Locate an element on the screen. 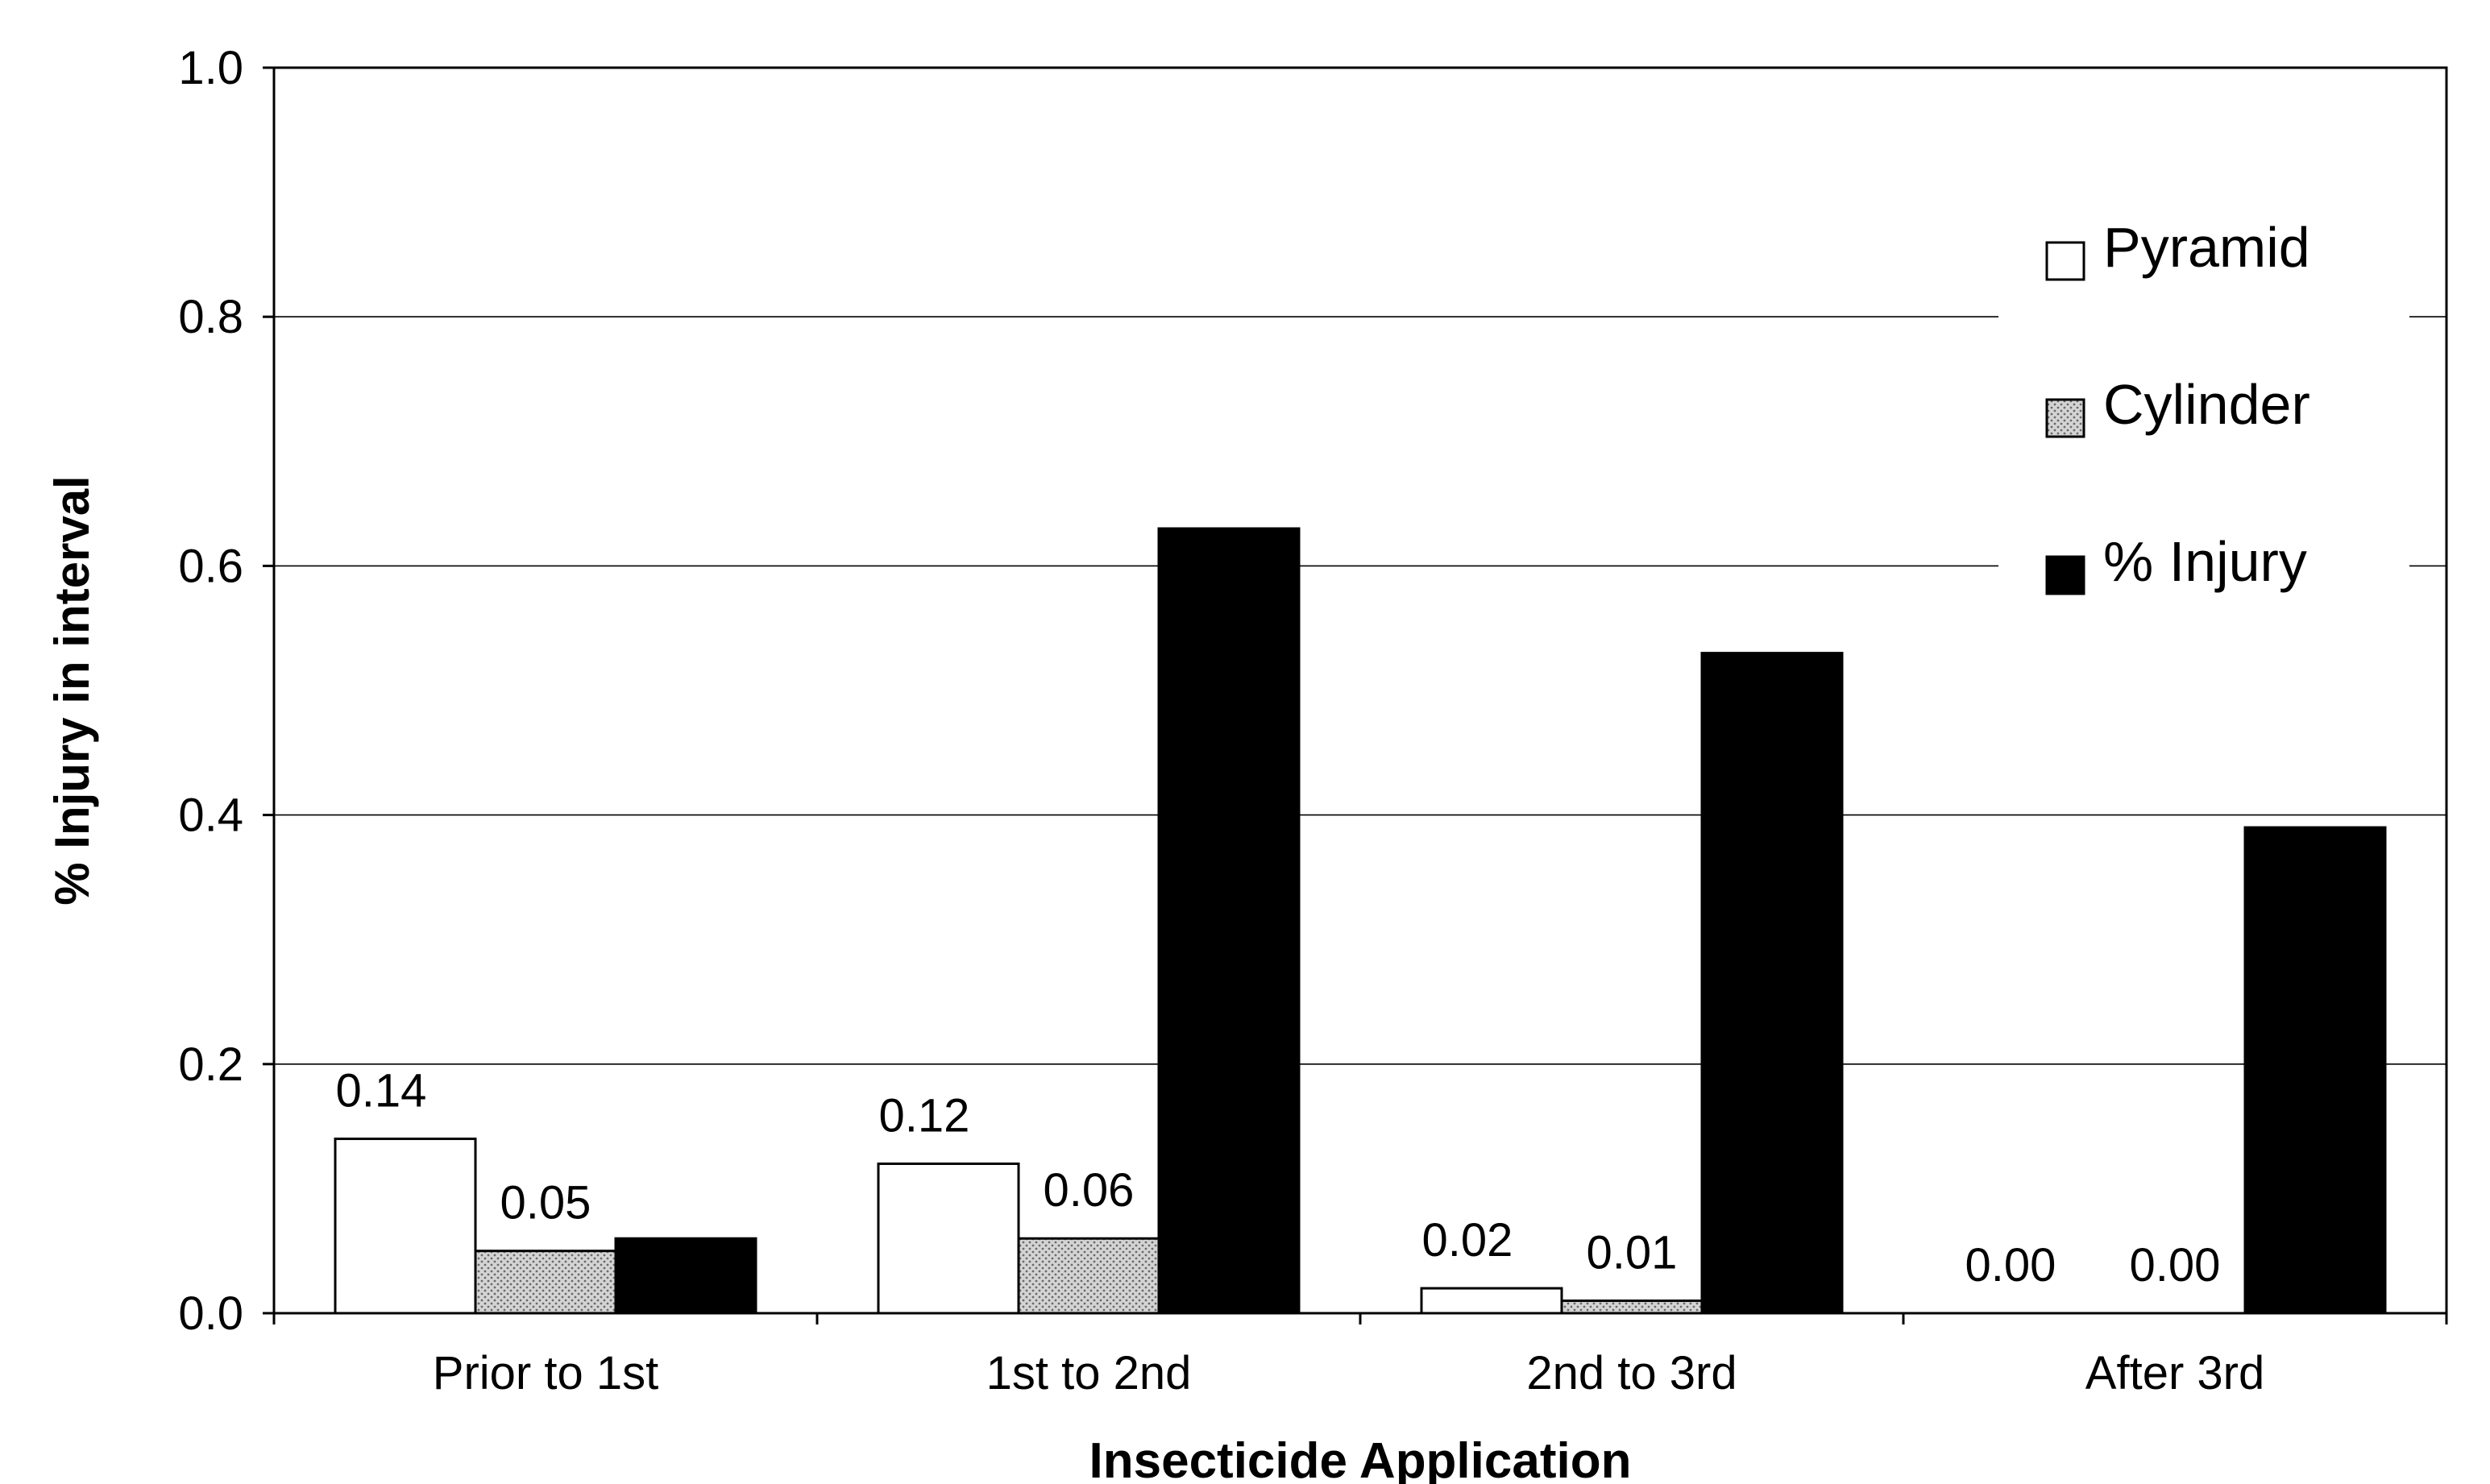 This screenshot has height=1484, width=2490. y-tick-label: 0.2 is located at coordinates (211, 1064).